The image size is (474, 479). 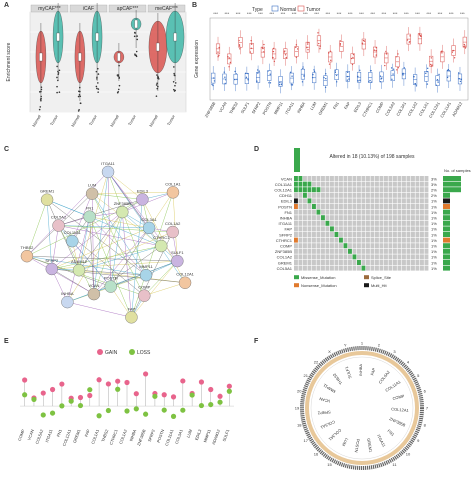 What do you see at coordinates (132, 308) in the screenshot?
I see `node-label: FAP` at bounding box center [132, 308].